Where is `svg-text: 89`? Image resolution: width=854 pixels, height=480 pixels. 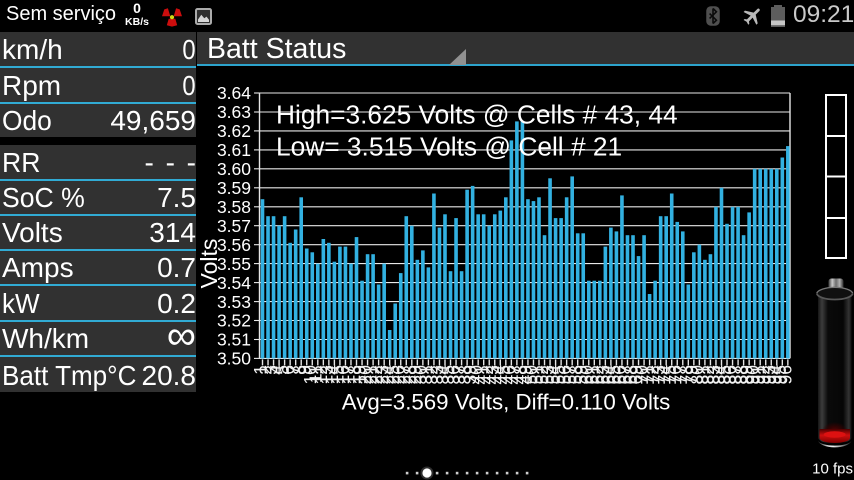 svg-text: 89 is located at coordinates (747, 374).